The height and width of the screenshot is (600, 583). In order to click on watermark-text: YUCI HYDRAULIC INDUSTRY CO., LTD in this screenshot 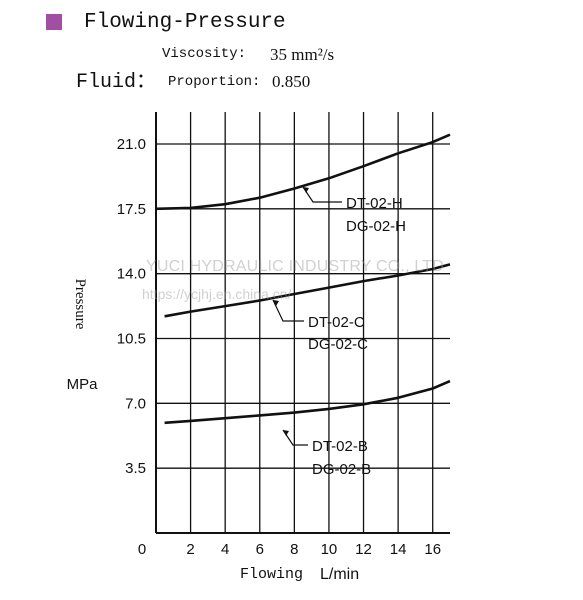, I will do `click(295, 266)`.